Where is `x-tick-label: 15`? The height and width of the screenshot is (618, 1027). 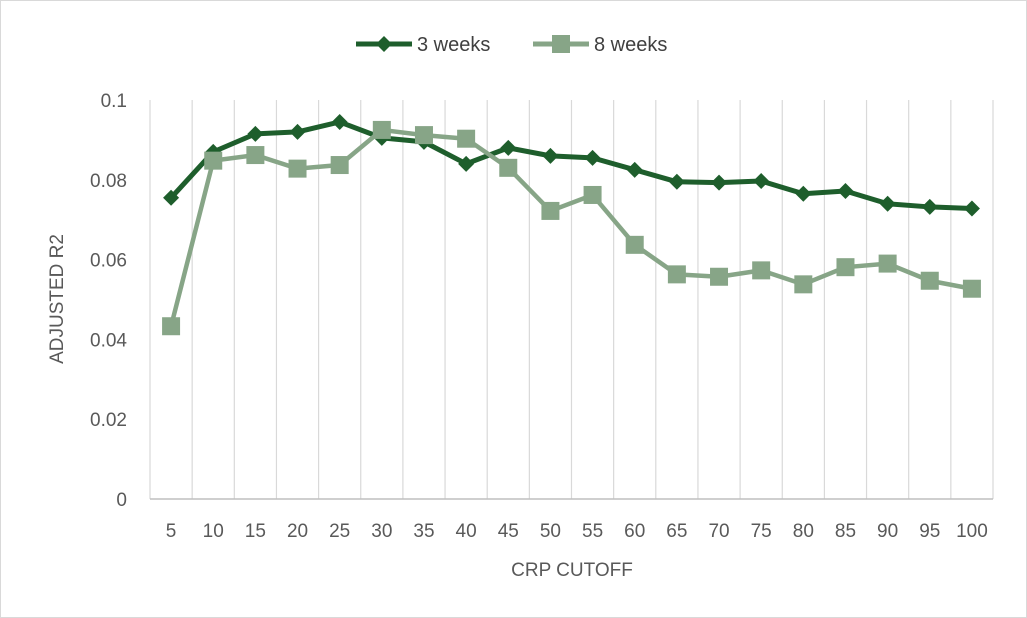
x-tick-label: 15 is located at coordinates (255, 531).